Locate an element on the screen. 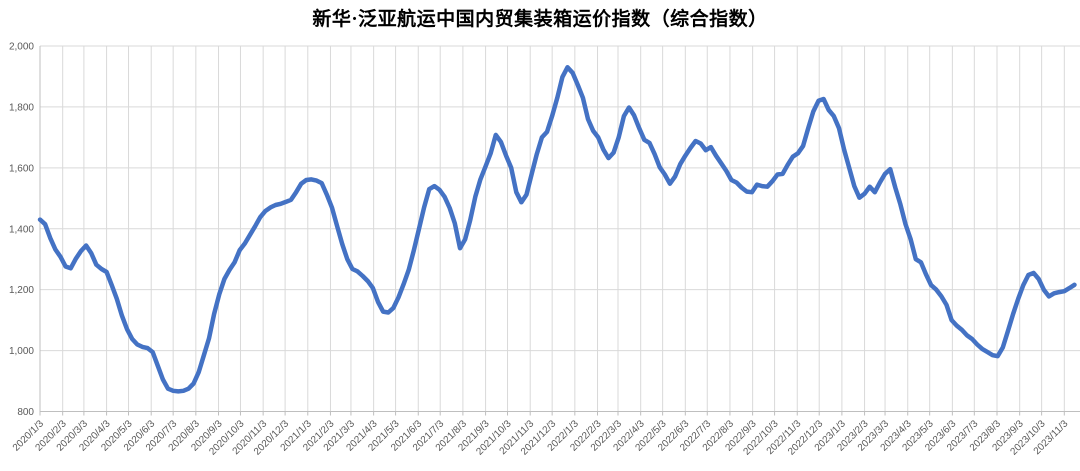 The height and width of the screenshot is (471, 1080). y-axis-label: 2,000 is located at coordinates (21, 47).